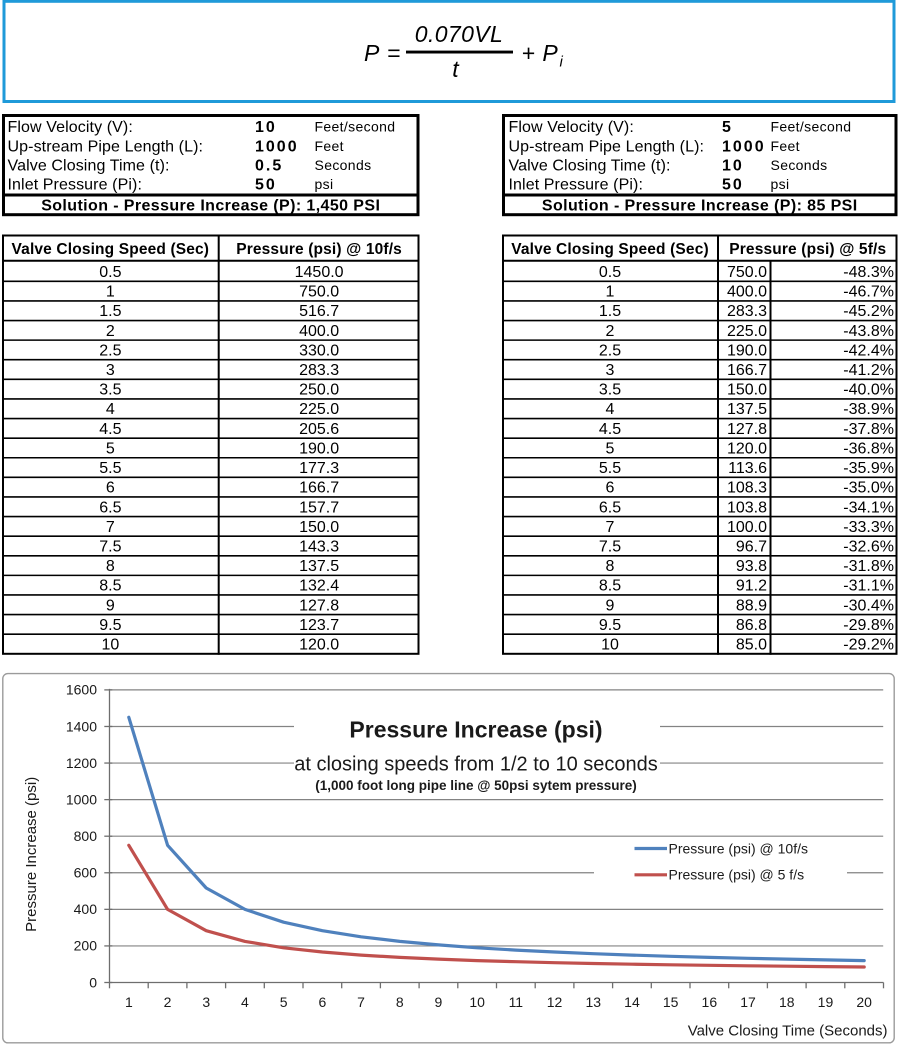 The width and height of the screenshot is (900, 1054). Describe the element at coordinates (632, 1002) in the screenshot. I see `svg-text: 14` at that location.